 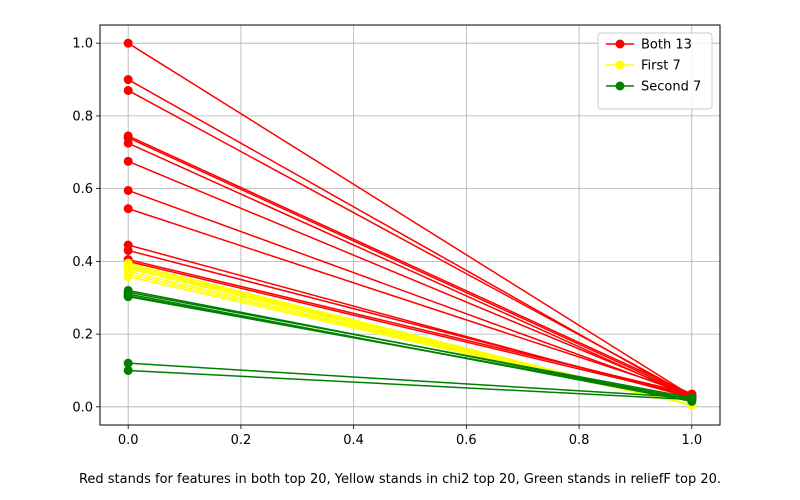 I want to click on y-tick-label: 0.2, so click(x=82, y=335).